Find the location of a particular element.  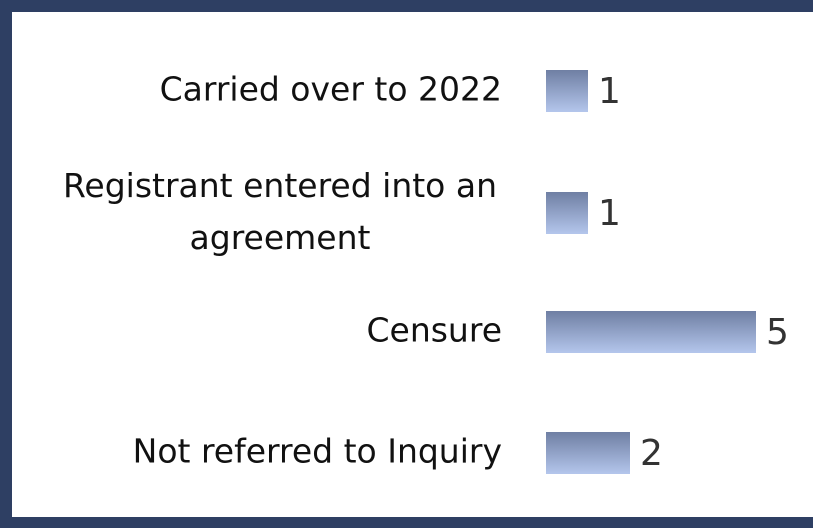

value-label: 2 is located at coordinates (651, 453).